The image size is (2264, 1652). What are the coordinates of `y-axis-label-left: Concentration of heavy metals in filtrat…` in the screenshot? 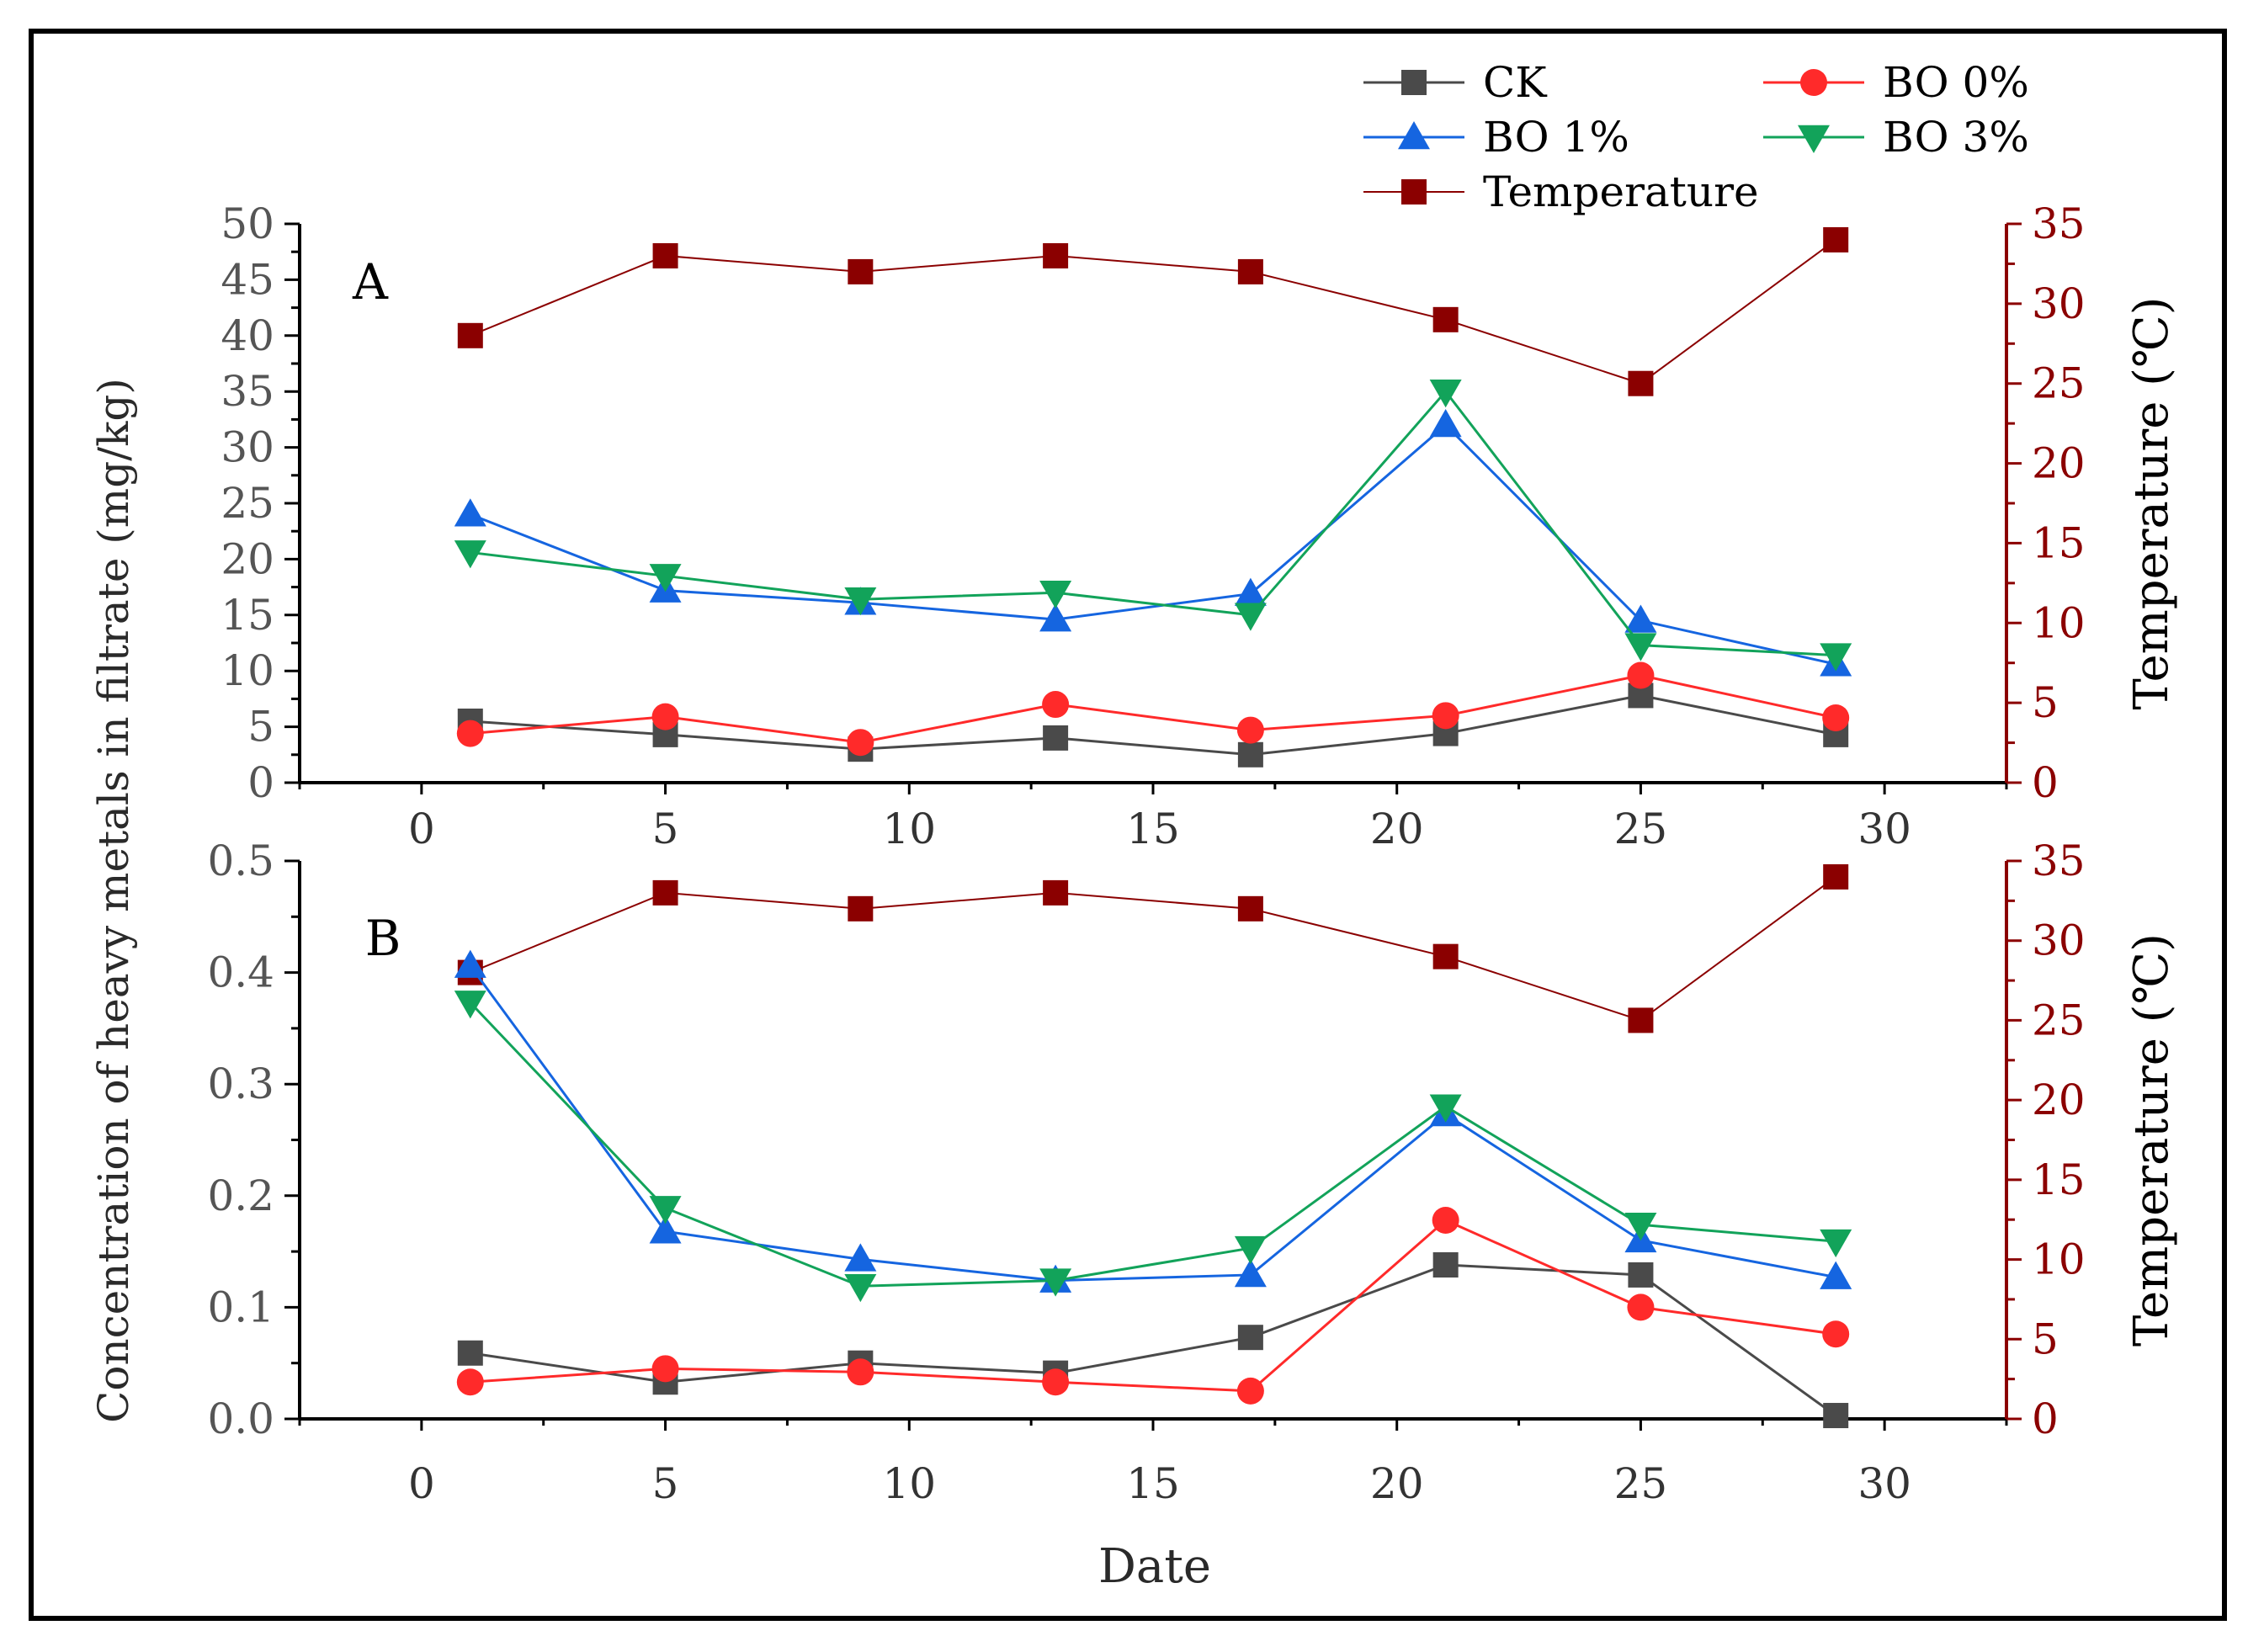 It's located at (113, 900).